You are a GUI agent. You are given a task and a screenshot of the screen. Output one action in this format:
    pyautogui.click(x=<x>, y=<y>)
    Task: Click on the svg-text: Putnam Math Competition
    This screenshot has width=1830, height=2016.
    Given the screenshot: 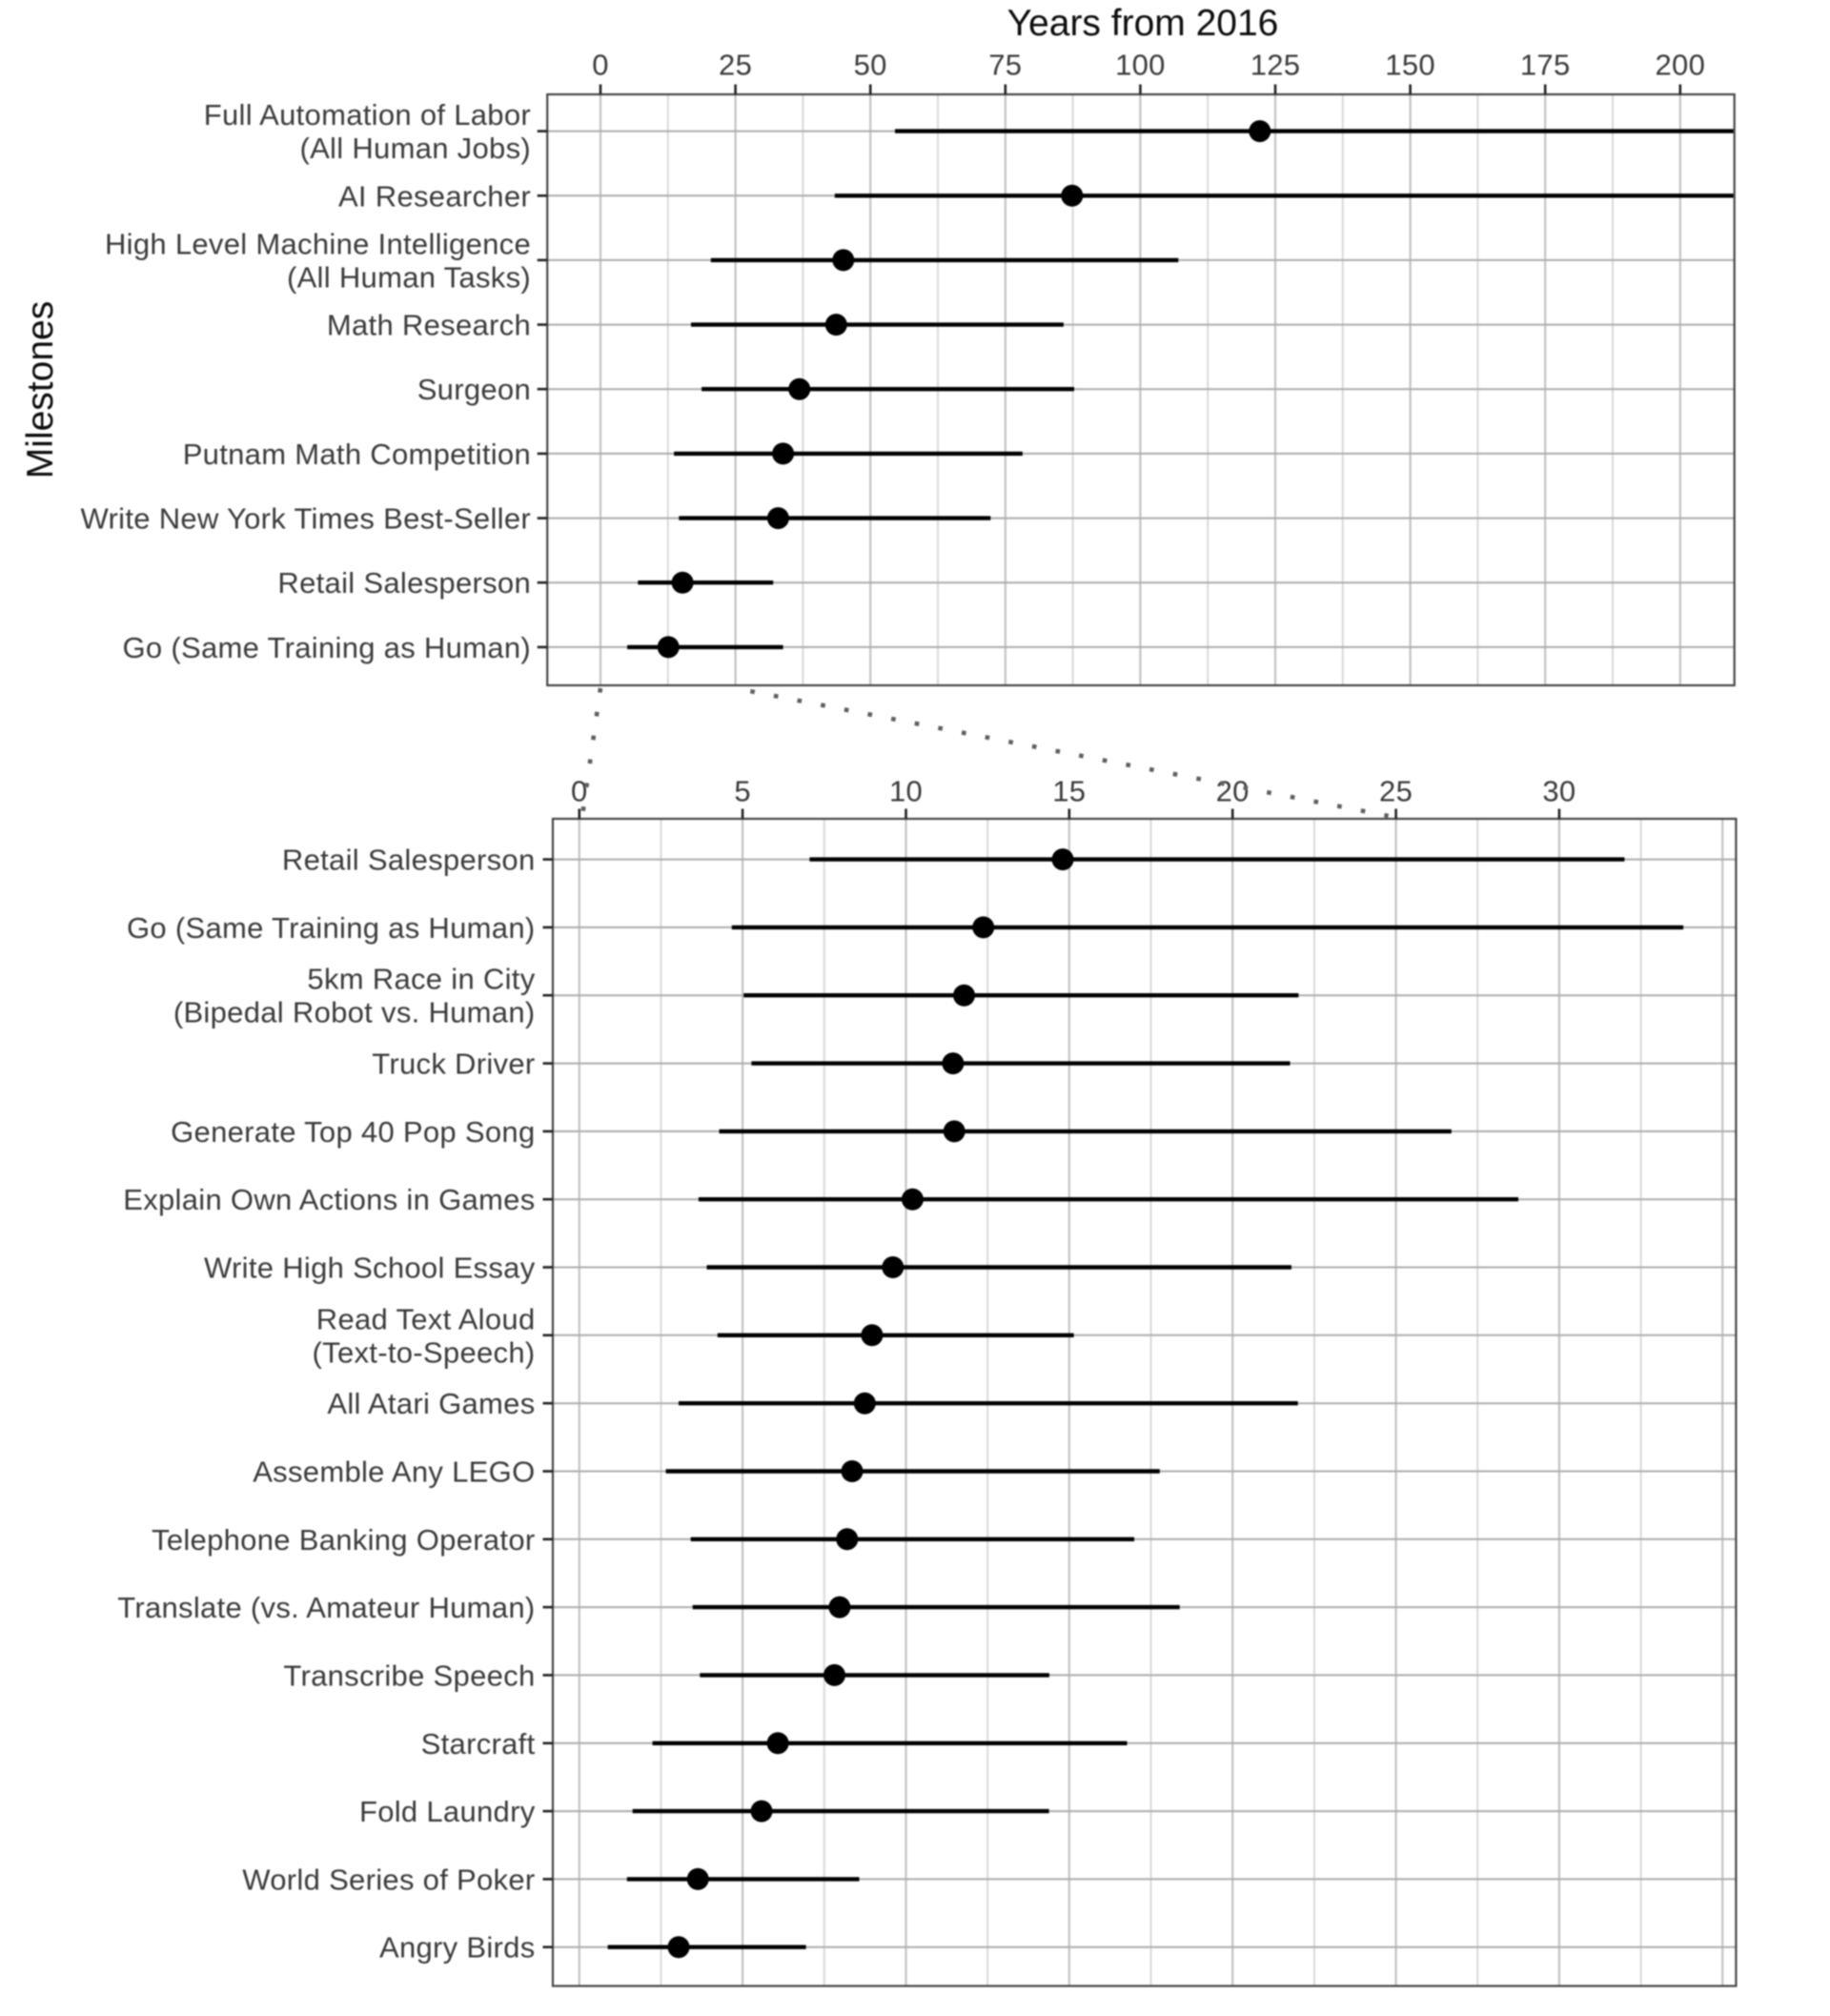 What is the action you would take?
    pyautogui.click(x=357, y=454)
    